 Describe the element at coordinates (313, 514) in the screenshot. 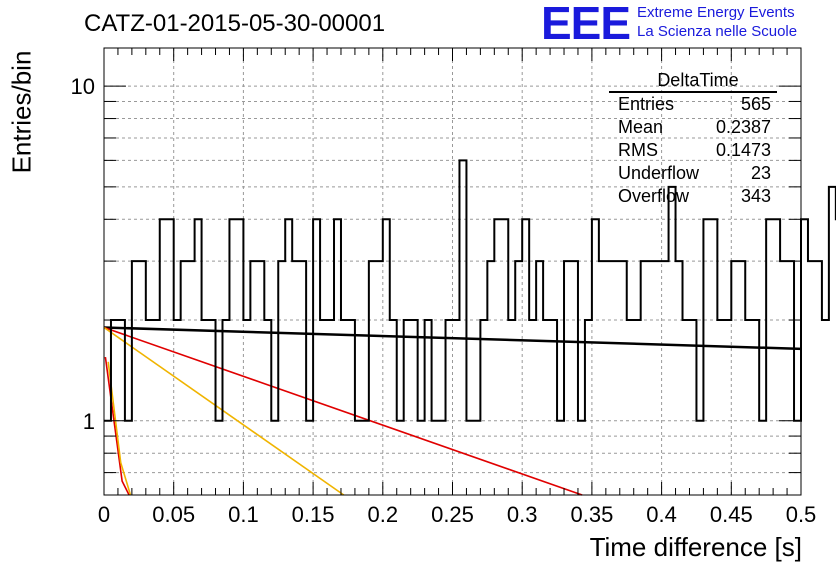

I see `x-tick-label: 0.15` at that location.